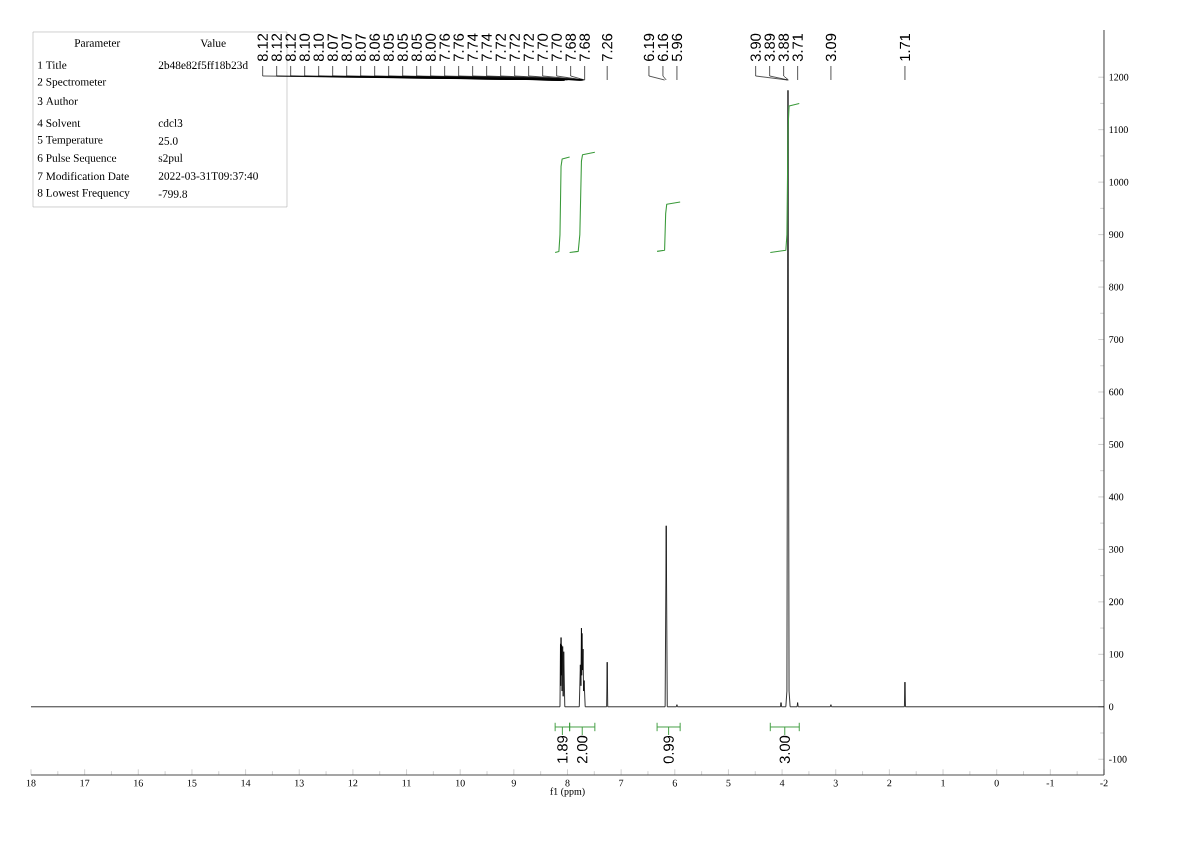 This screenshot has width=1190, height=841. What do you see at coordinates (904, 47) in the screenshot?
I see `annotation: 1.71` at bounding box center [904, 47].